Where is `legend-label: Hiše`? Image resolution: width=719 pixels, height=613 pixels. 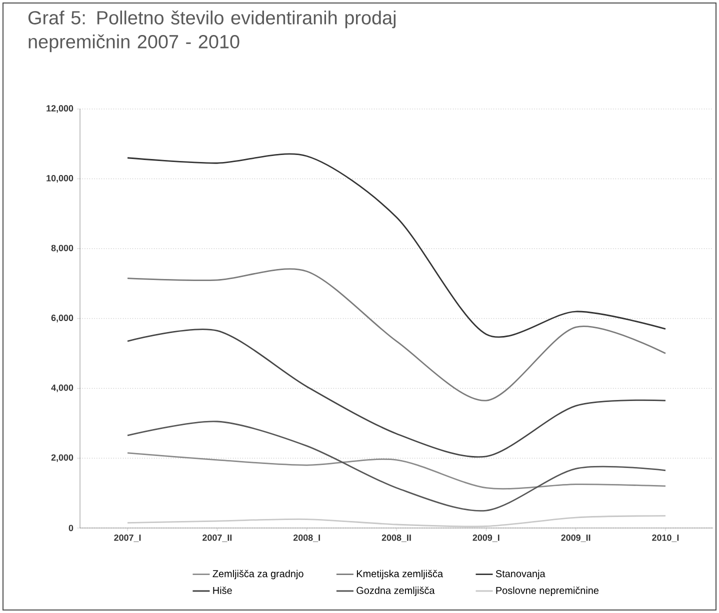 legend-label: Hiše is located at coordinates (222, 590).